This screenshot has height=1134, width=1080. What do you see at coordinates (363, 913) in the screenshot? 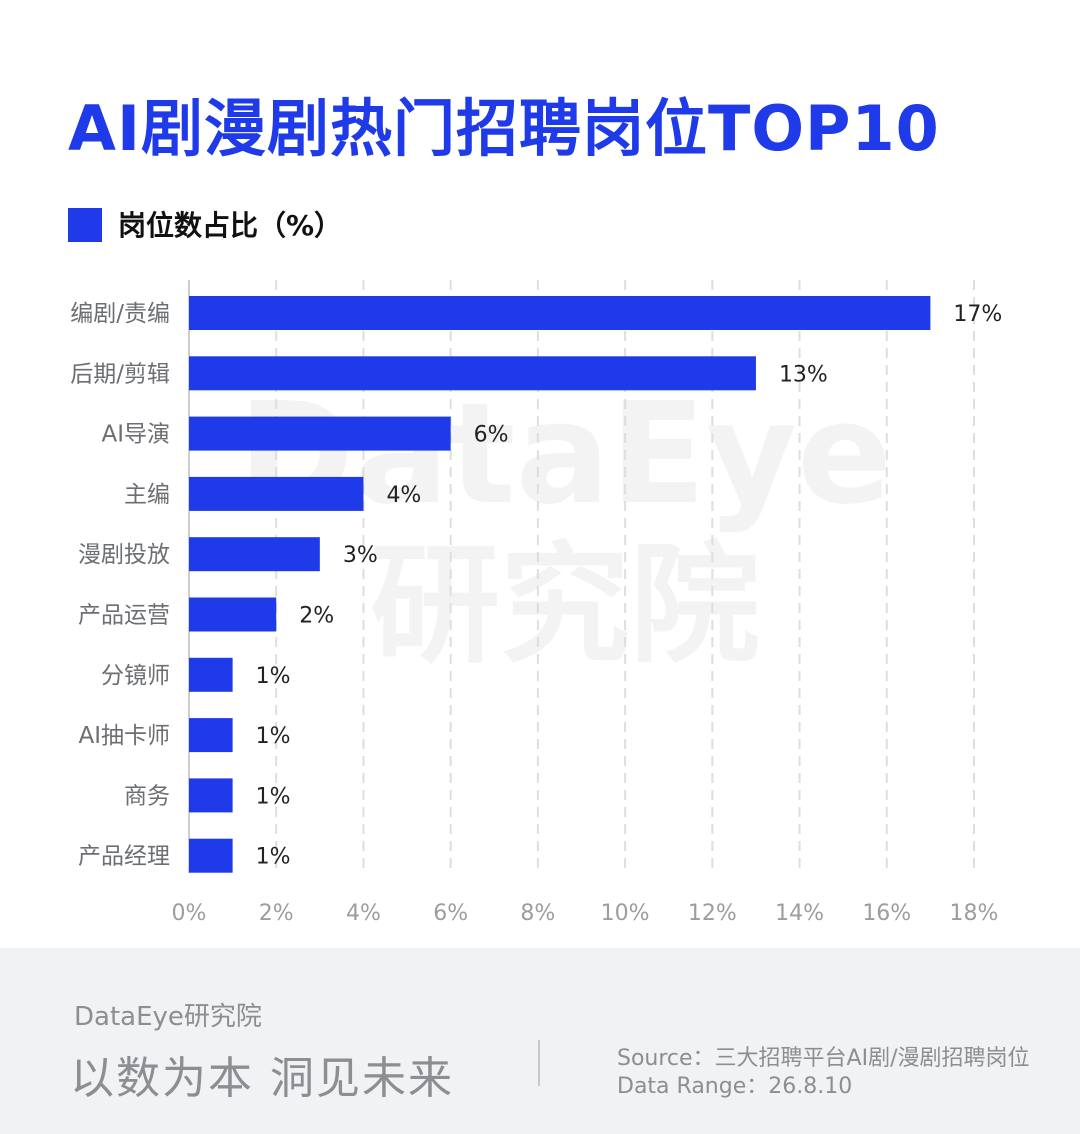
I see `x-tick-label: 4%` at bounding box center [363, 913].